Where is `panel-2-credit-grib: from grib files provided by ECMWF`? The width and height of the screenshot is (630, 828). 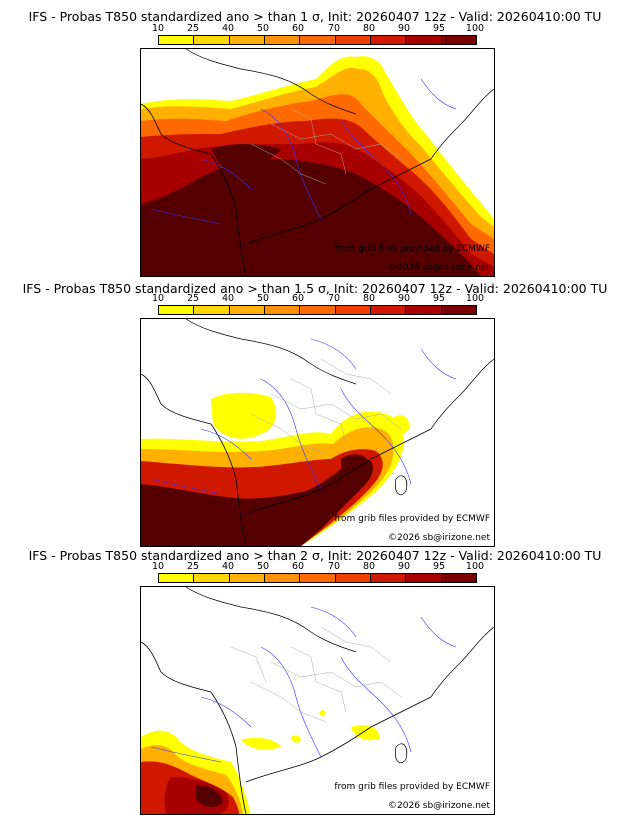 panel-2-credit-grib: from grib files provided by ECMWF is located at coordinates (412, 519).